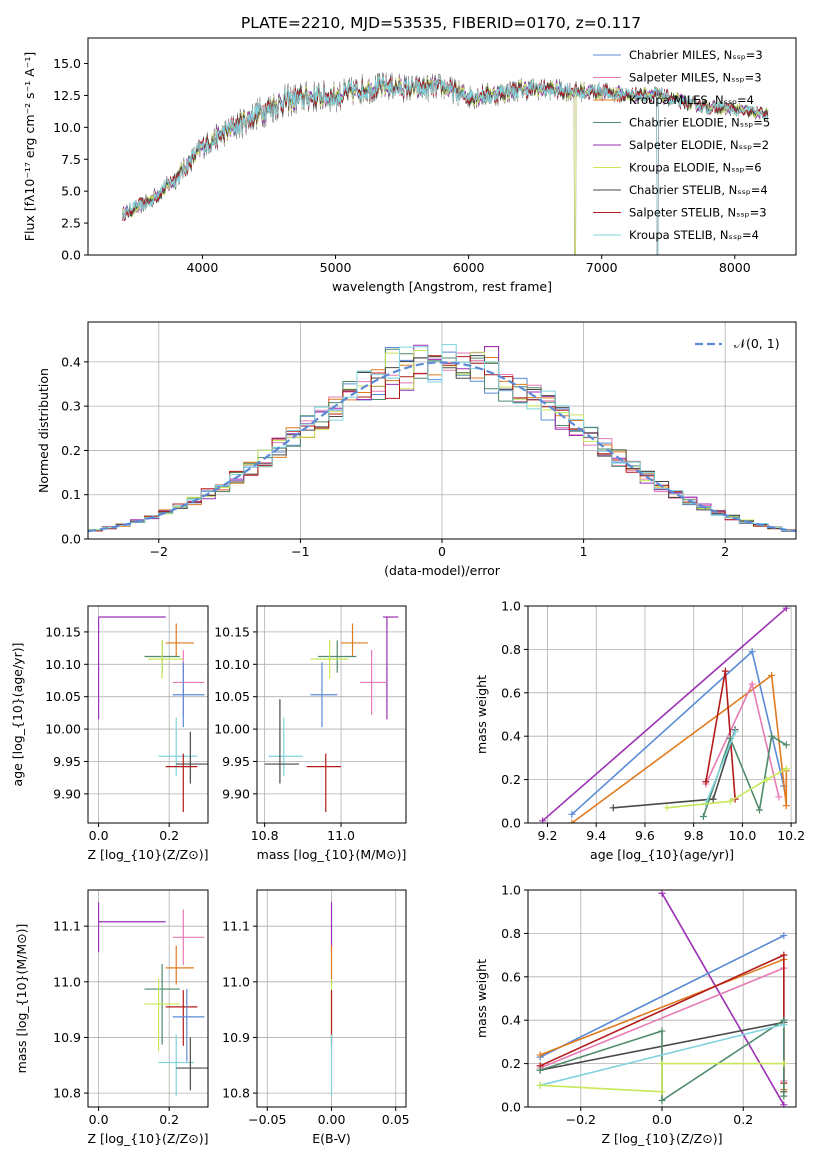  I want to click on y-tick-label: 0.6, so click(511, 976).